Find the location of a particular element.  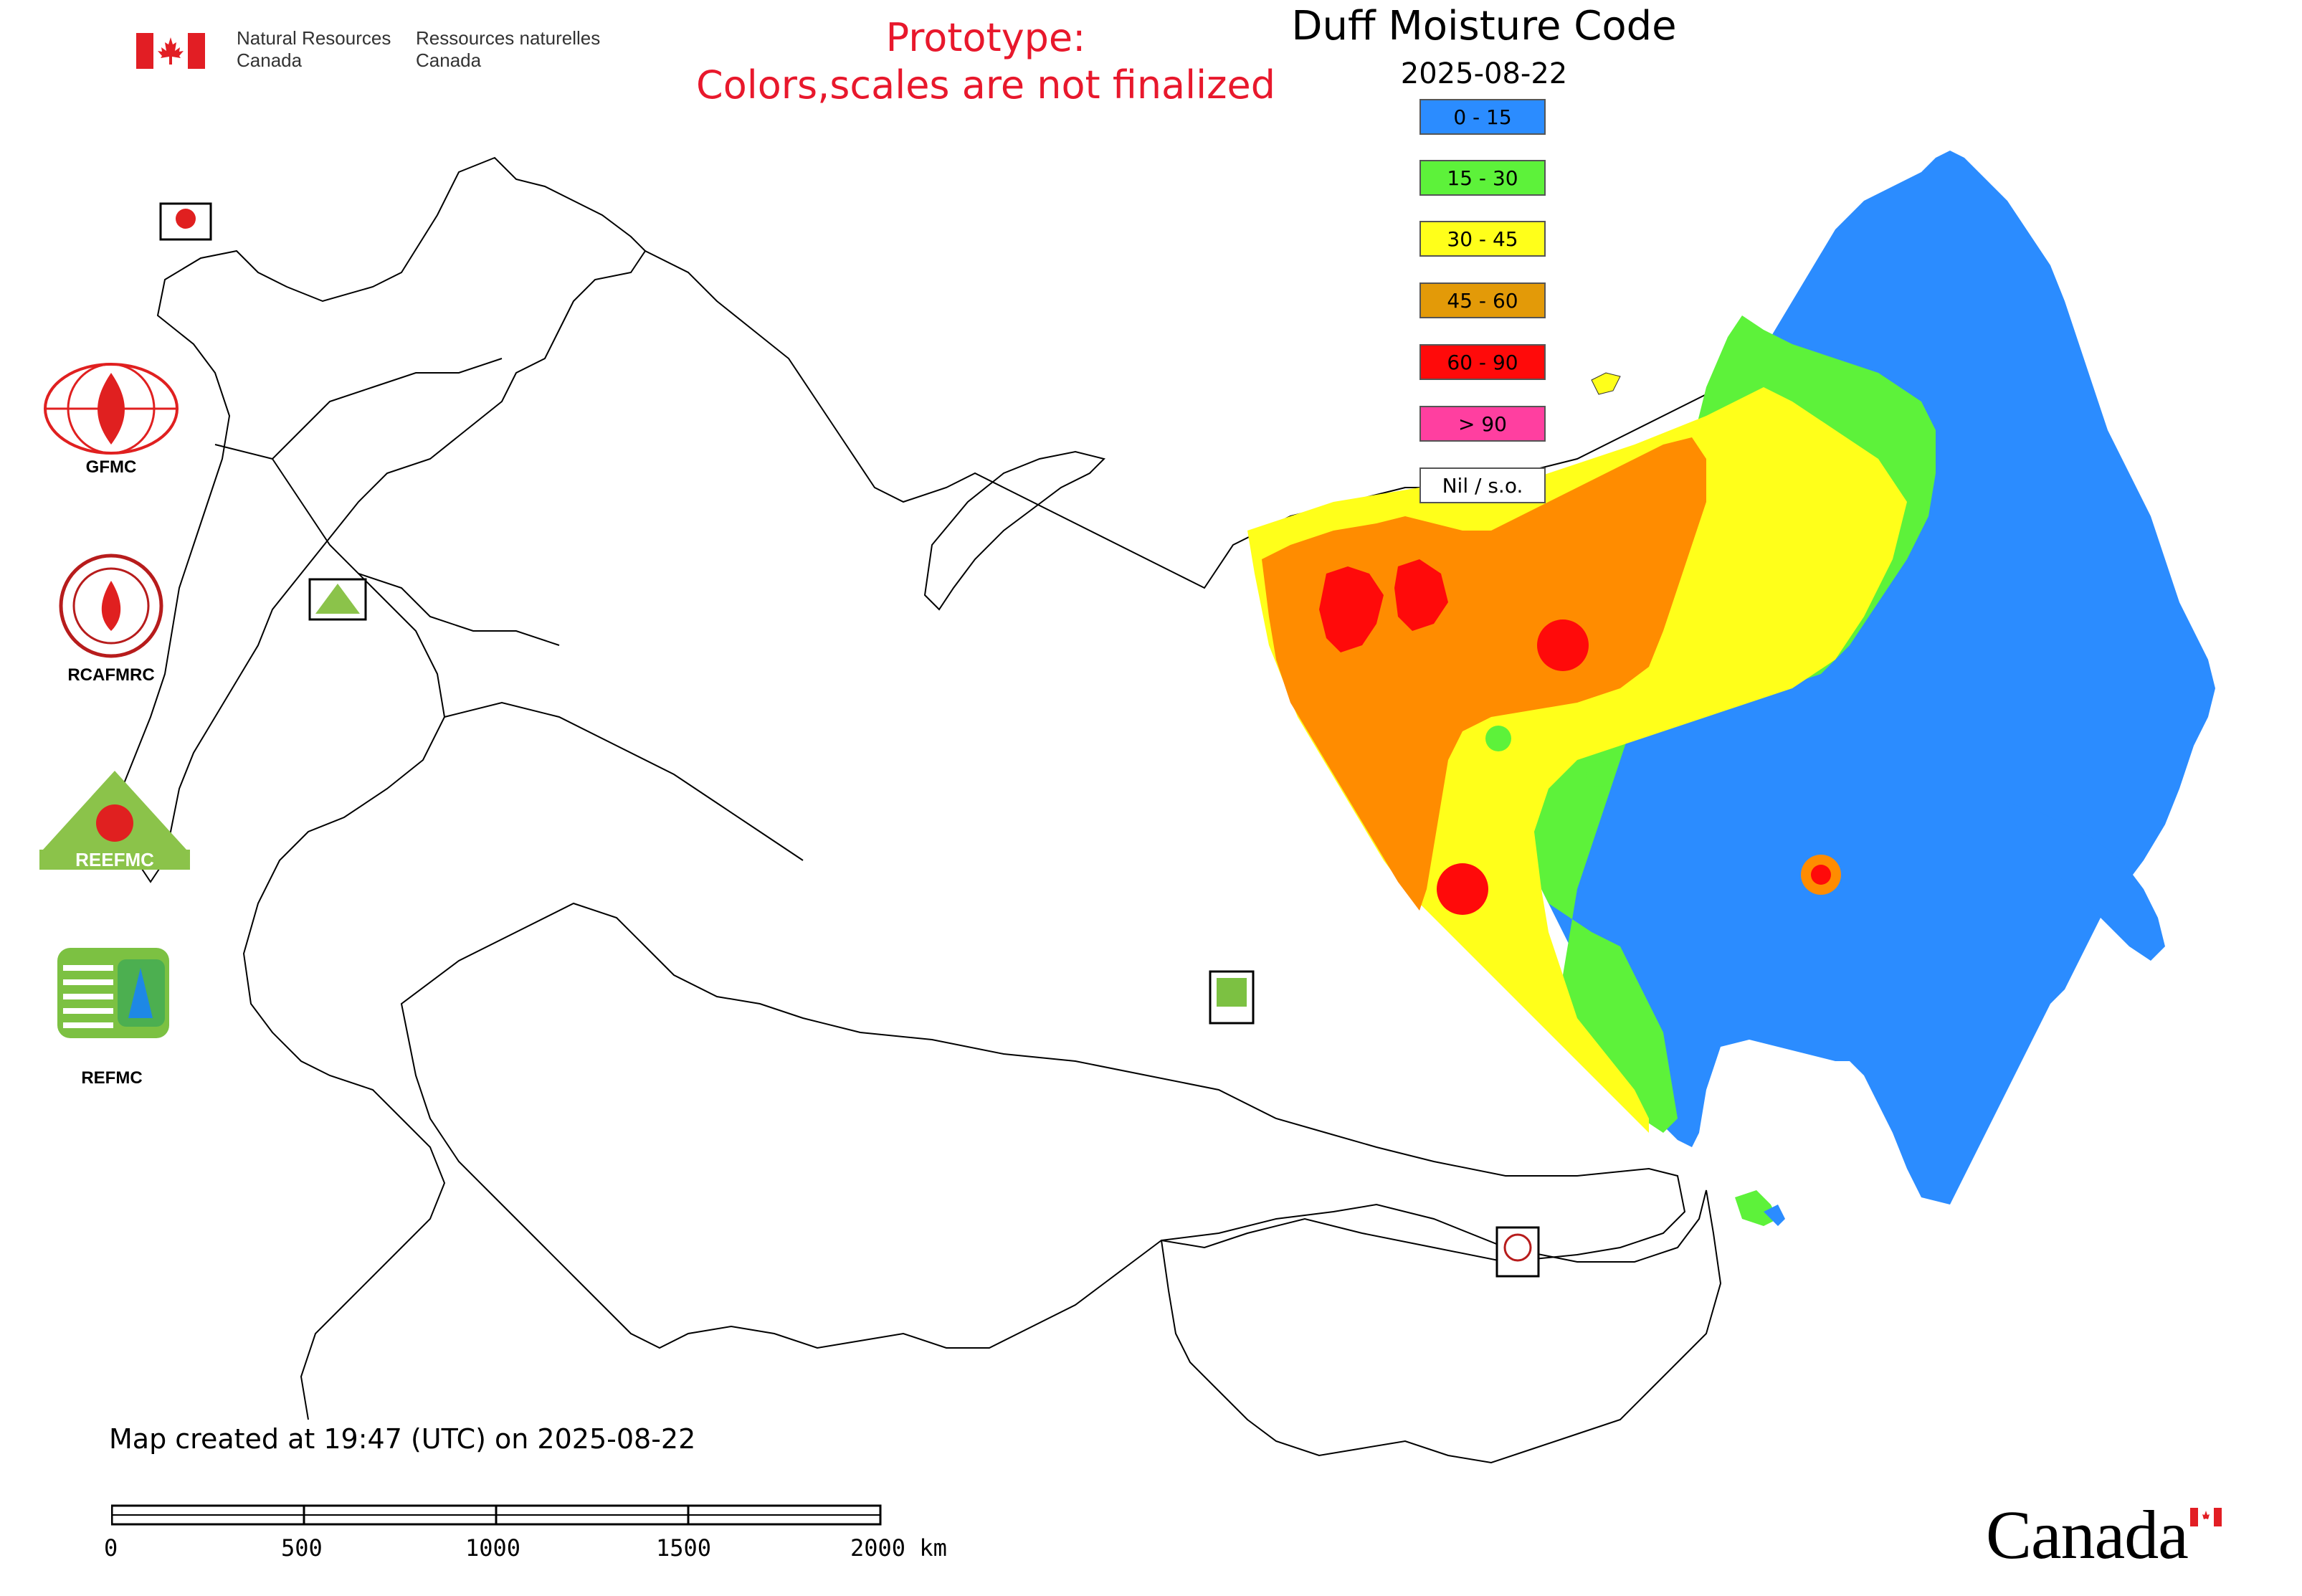

canada-wordmark: Canada is located at coordinates (2104, 1534).